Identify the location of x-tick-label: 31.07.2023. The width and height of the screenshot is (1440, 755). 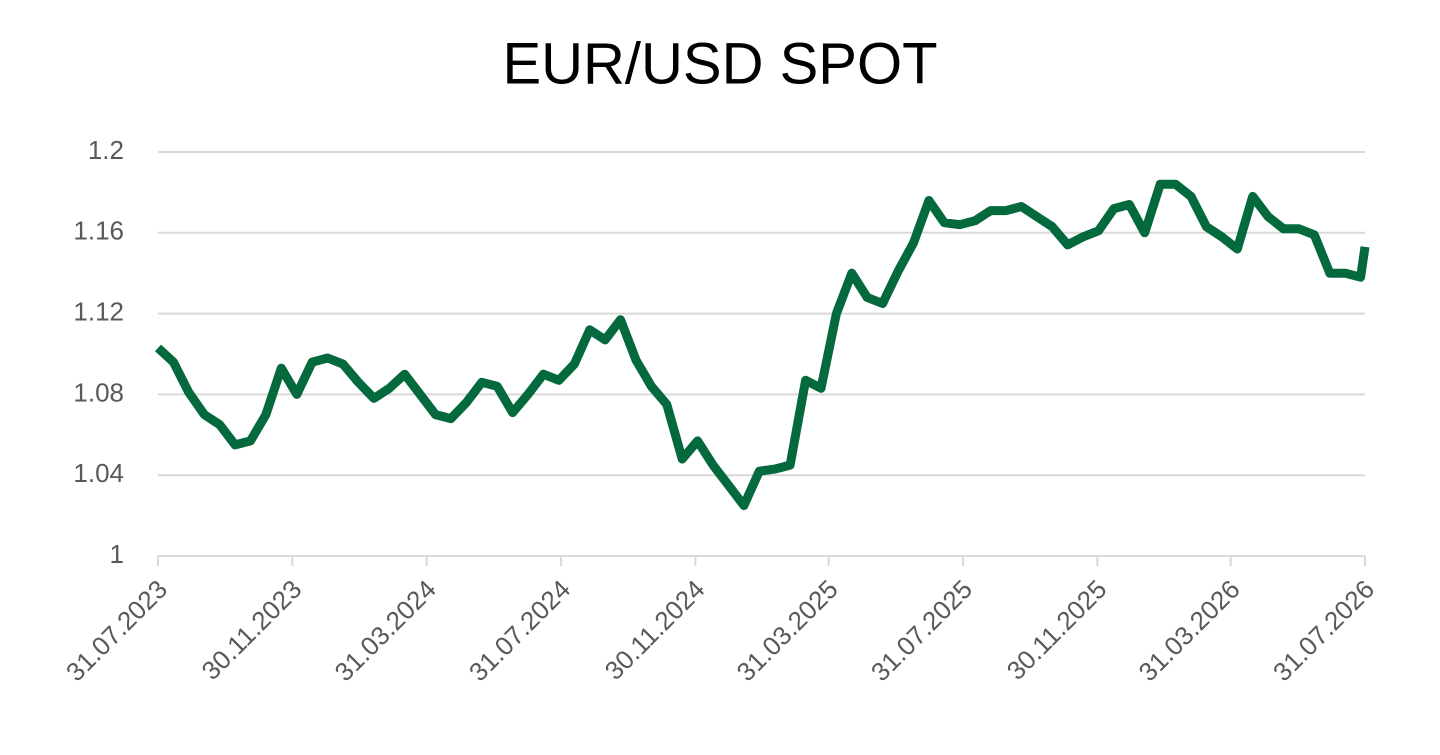
(116, 630).